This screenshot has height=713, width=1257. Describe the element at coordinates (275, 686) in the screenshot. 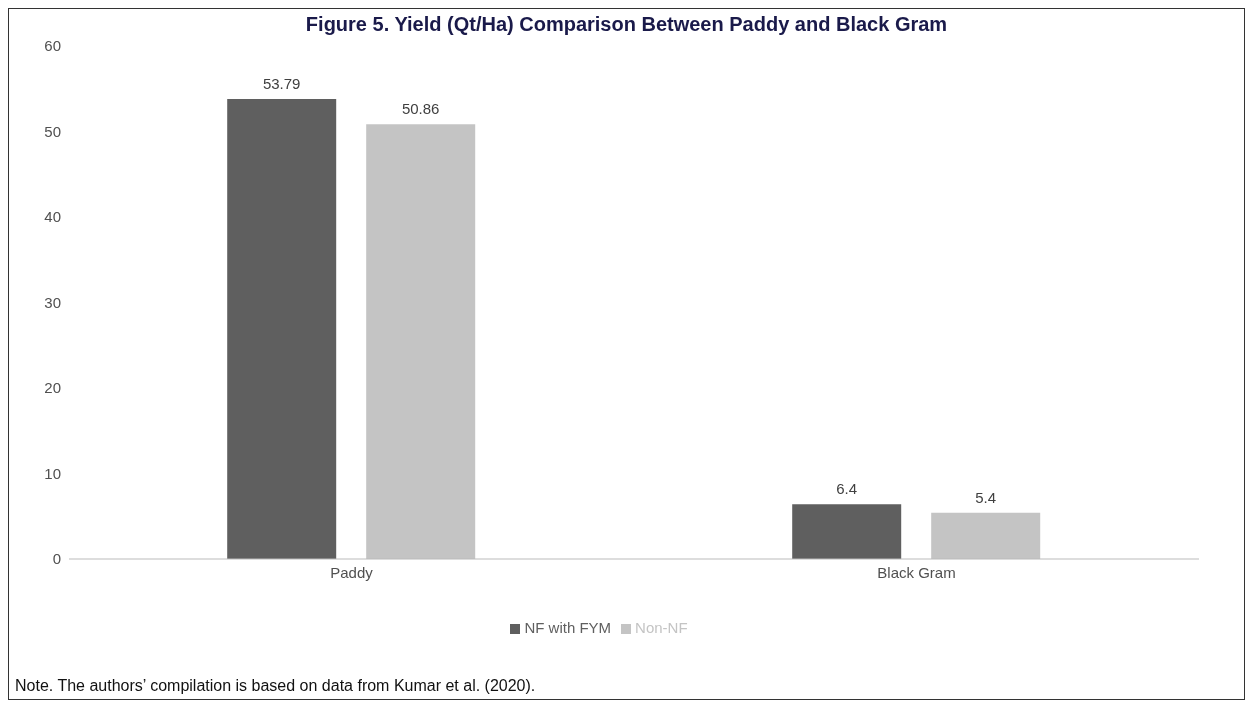

I see `text: Note. The authors’ compilation is based on data from Kumar et al. (2020).` at that location.